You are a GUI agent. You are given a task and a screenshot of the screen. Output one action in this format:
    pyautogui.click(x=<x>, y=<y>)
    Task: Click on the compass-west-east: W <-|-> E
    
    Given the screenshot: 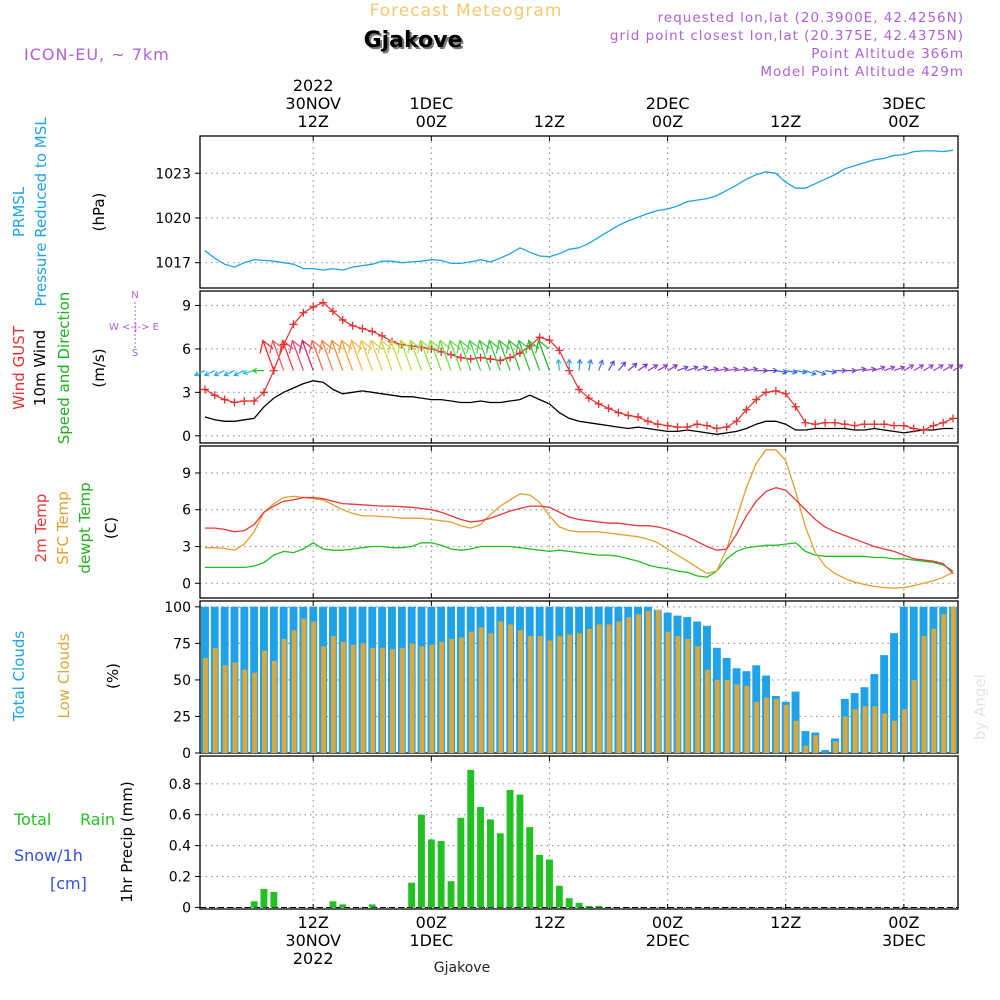 What is the action you would take?
    pyautogui.click(x=134, y=327)
    